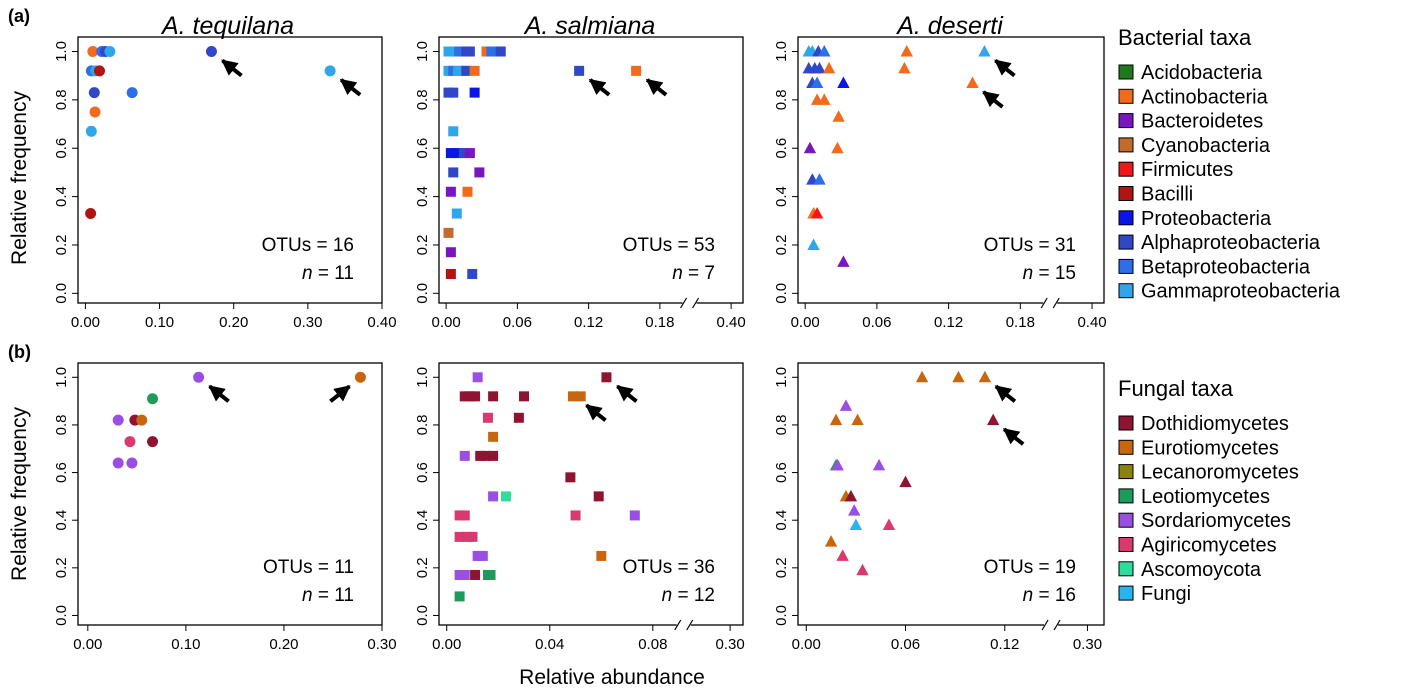 The image size is (1402, 691). I want to click on otu-count-label: OTUs = 36, so click(669, 567).